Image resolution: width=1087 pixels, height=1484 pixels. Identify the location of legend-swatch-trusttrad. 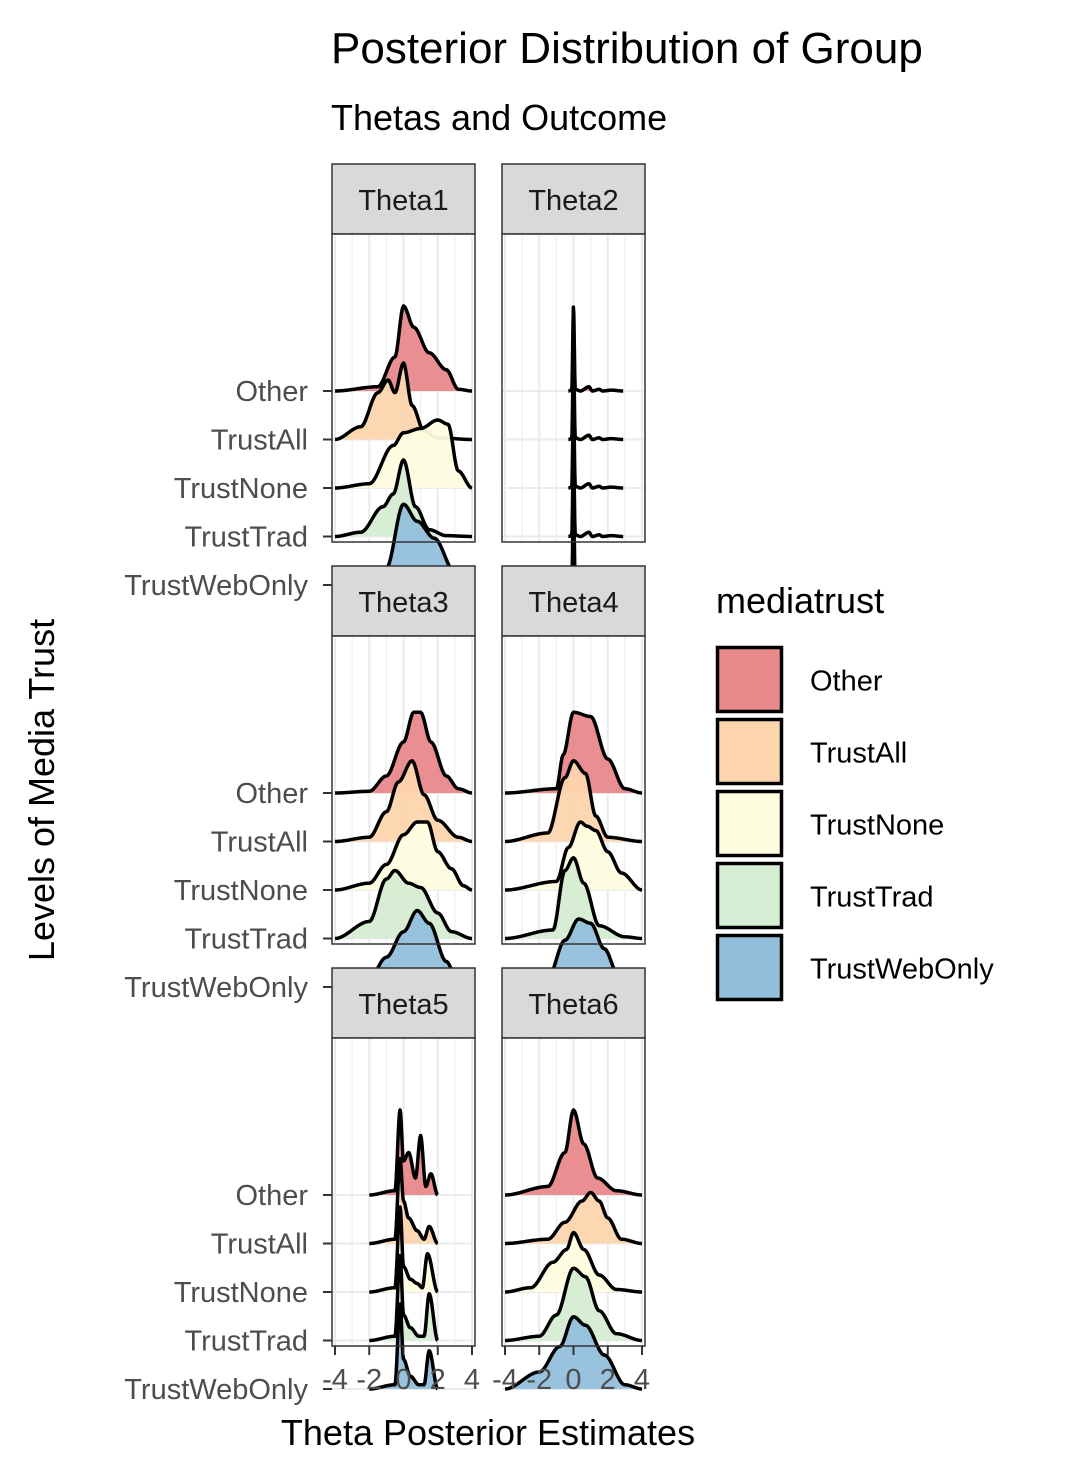
(749, 895).